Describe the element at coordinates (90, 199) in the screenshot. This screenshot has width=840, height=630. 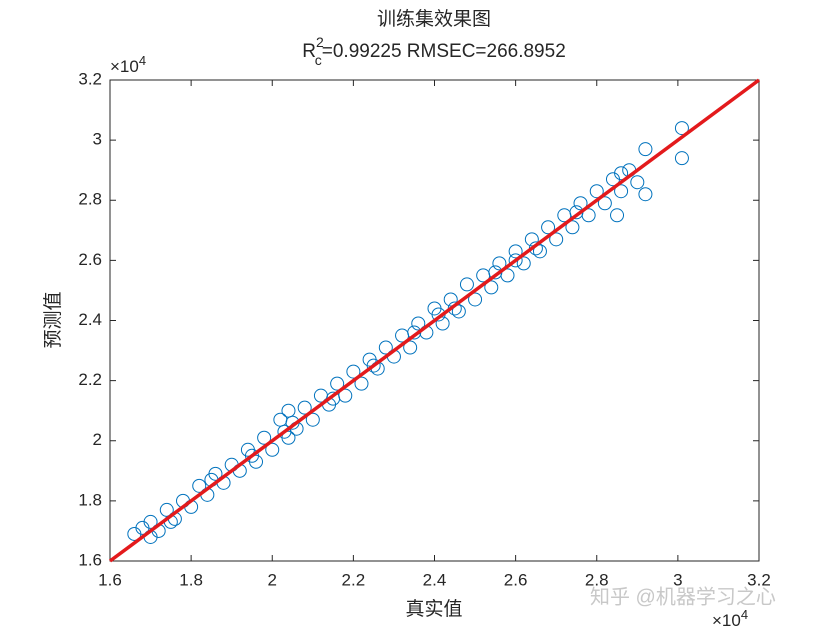
I see `y-tick-label: 2.8` at that location.